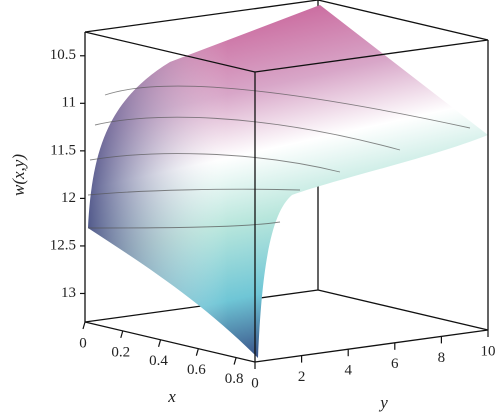 The width and height of the screenshot is (500, 414). Describe the element at coordinates (63, 55) in the screenshot. I see `z-tick-label: 10.5` at that location.